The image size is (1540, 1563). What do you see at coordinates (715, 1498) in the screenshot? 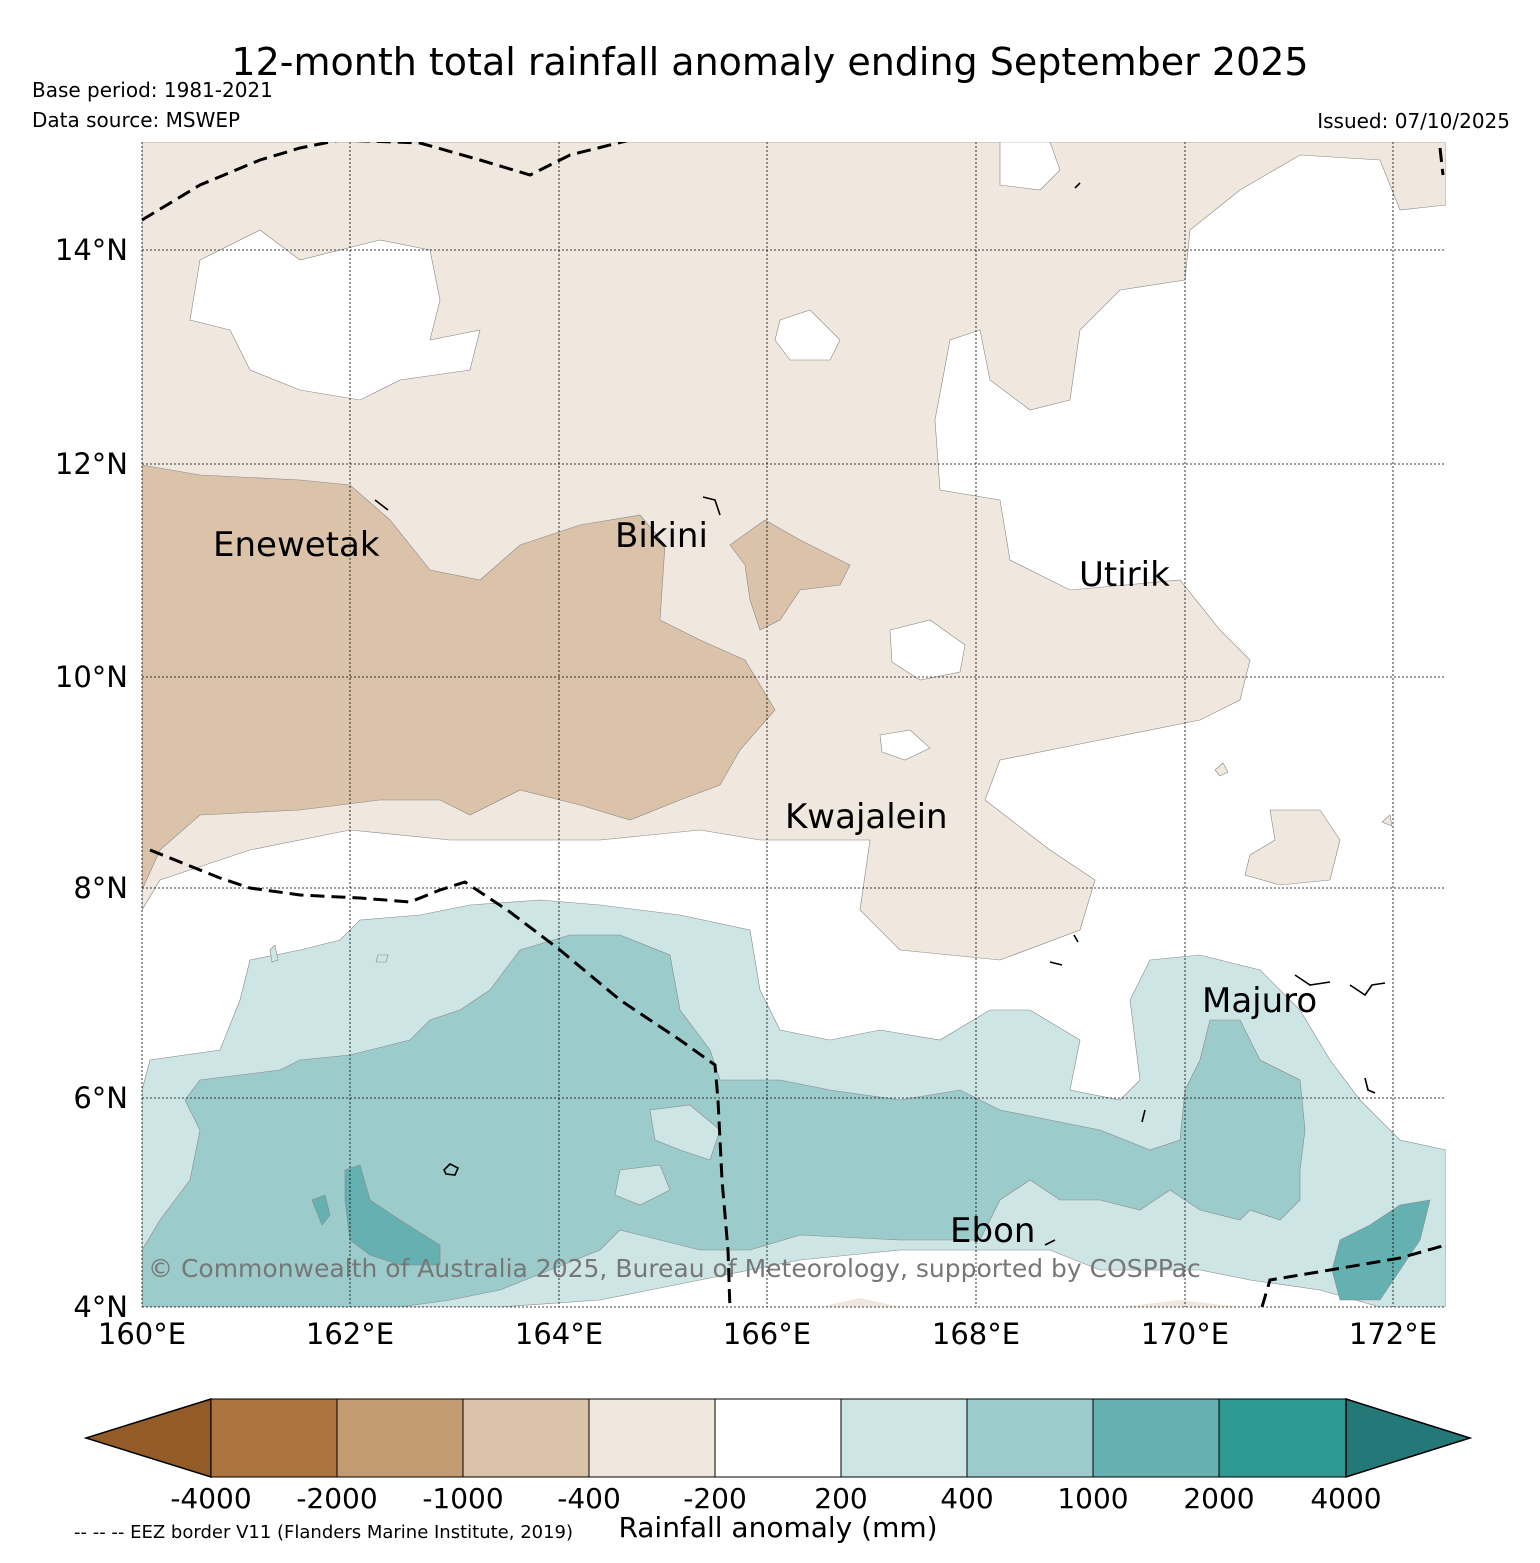
I see `colorbar-tick: -200` at bounding box center [715, 1498].